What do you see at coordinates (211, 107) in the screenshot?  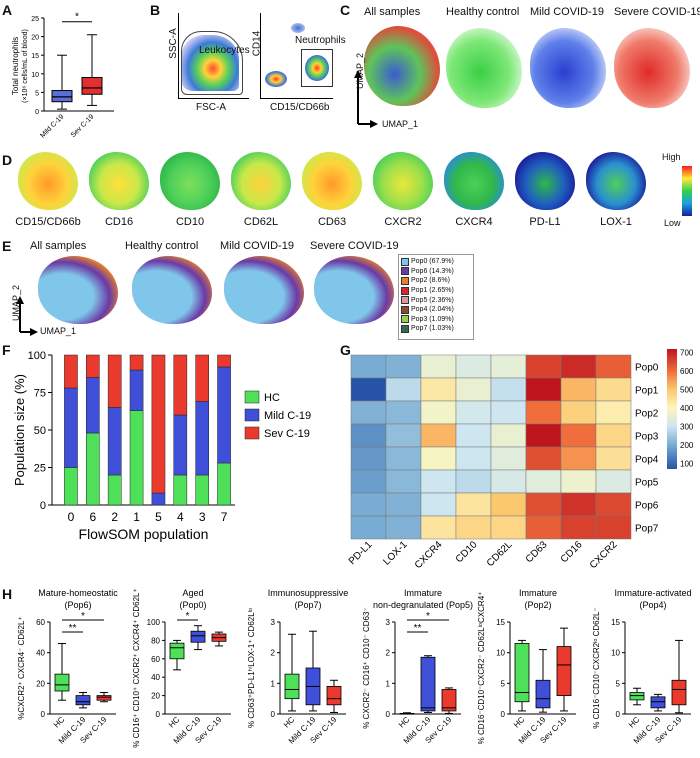 I see `panel-b-xlabel-1: FSC-A` at bounding box center [211, 107].